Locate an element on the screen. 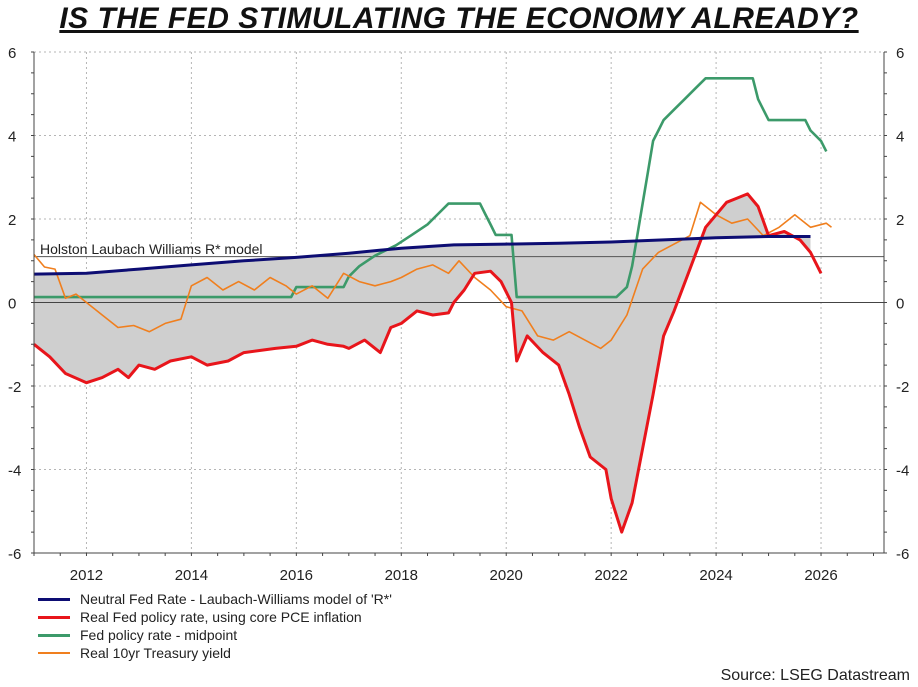  reference-lines is located at coordinates (459, 279).